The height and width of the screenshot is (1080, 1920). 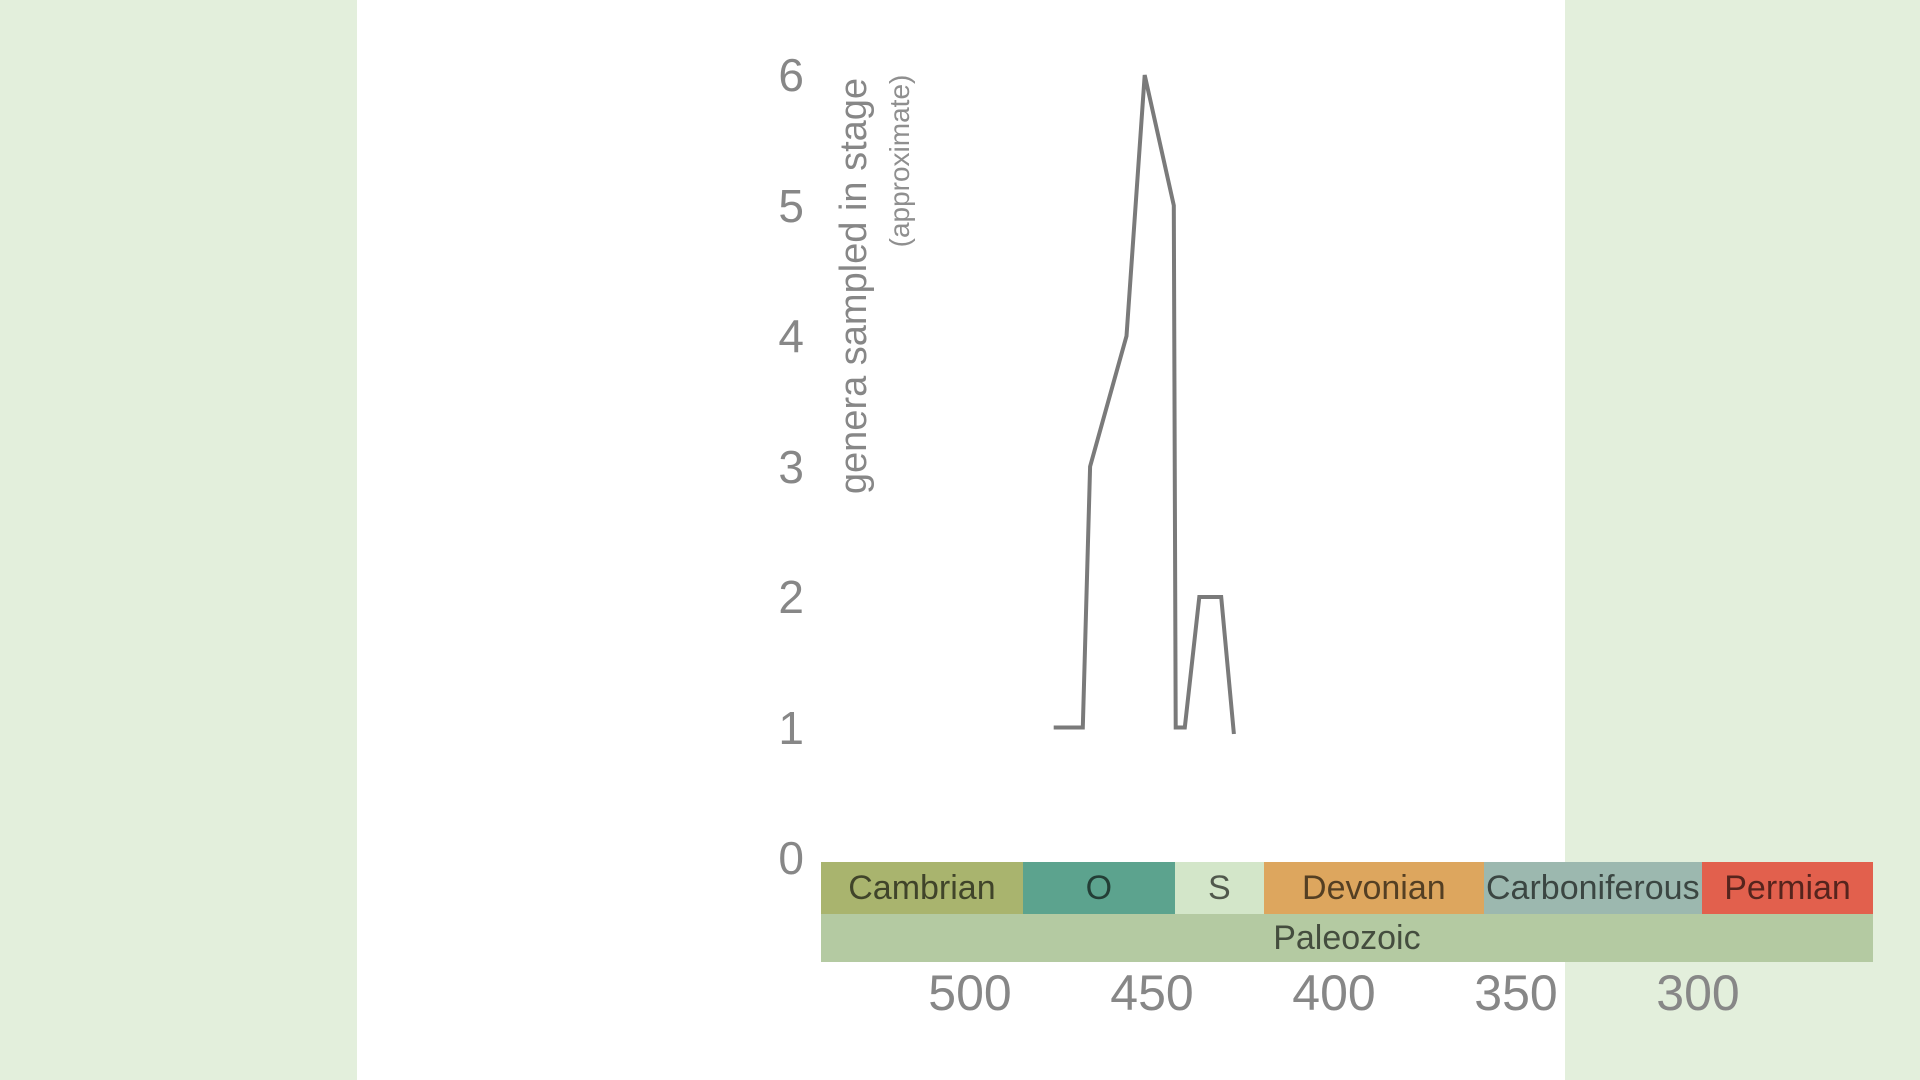 What do you see at coordinates (791, 597) in the screenshot?
I see `y-tick-label-2: 2` at bounding box center [791, 597].